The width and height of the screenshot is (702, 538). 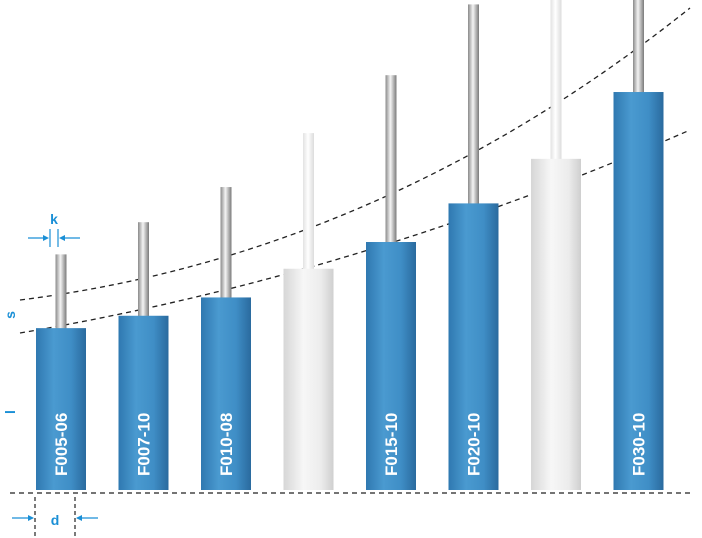 I want to click on cylinder-label: F020-10, so click(x=474, y=444).